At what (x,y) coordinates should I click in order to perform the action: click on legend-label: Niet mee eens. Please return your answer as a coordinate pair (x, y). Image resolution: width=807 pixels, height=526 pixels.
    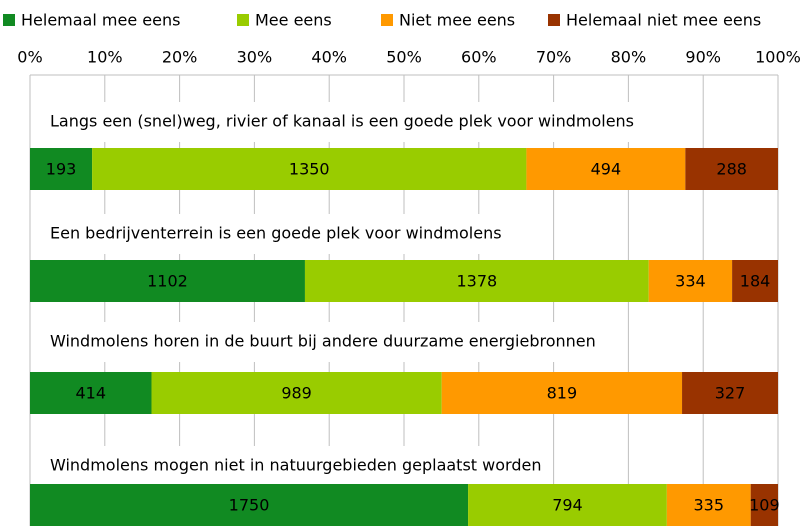
    Looking at the image, I should click on (457, 20).